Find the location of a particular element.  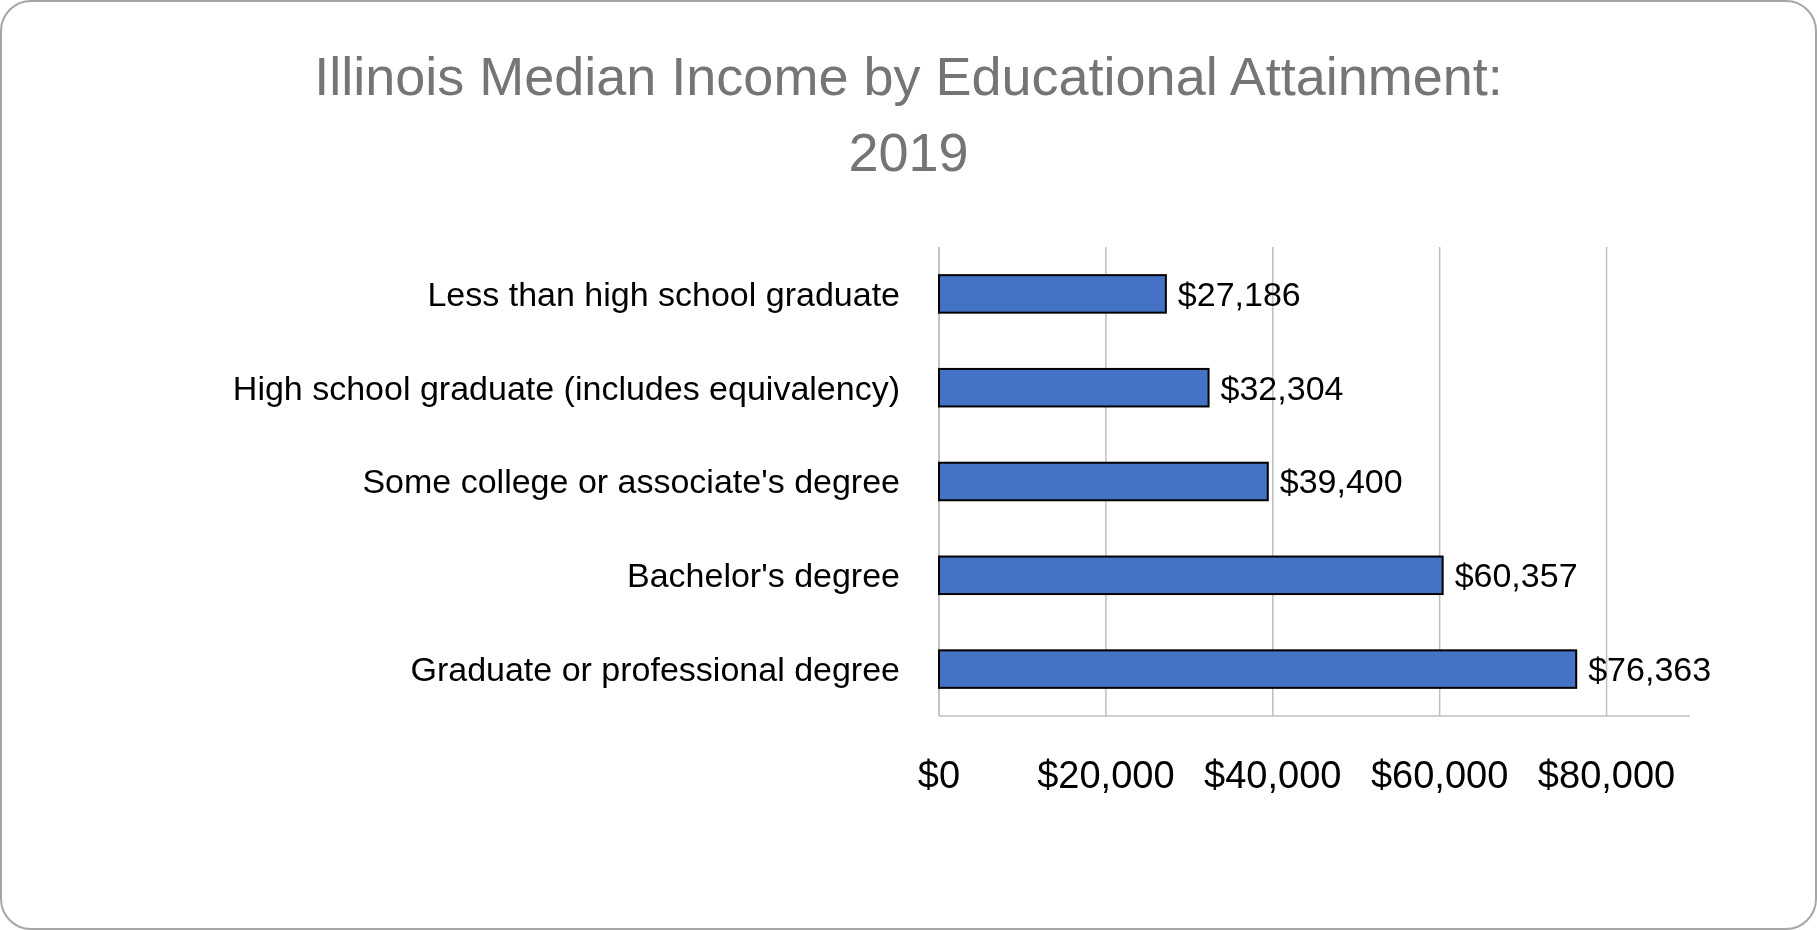

data-label: $60,357 is located at coordinates (1516, 575).